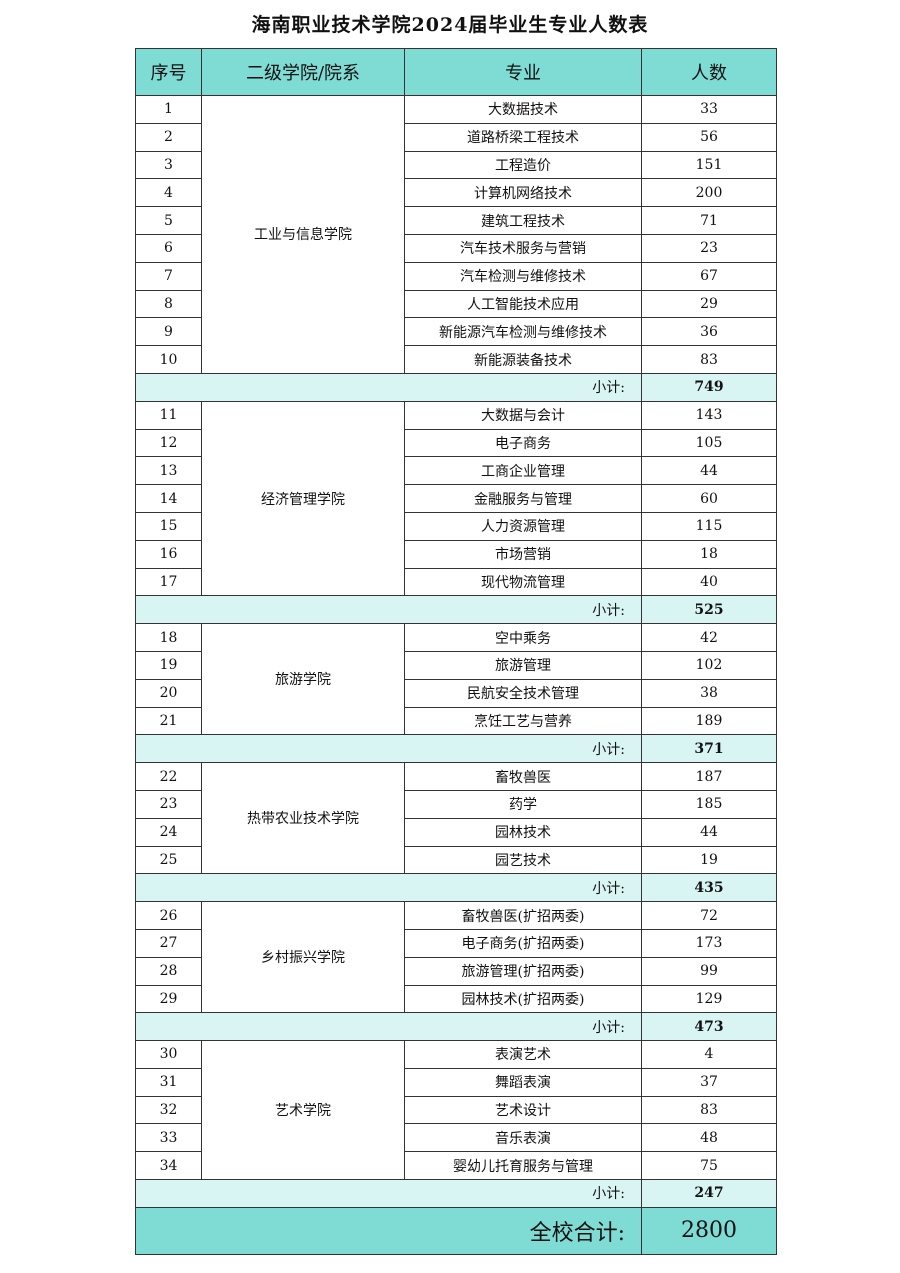  What do you see at coordinates (523, 415) in the screenshot?
I see `major-name: 大数据与会计` at bounding box center [523, 415].